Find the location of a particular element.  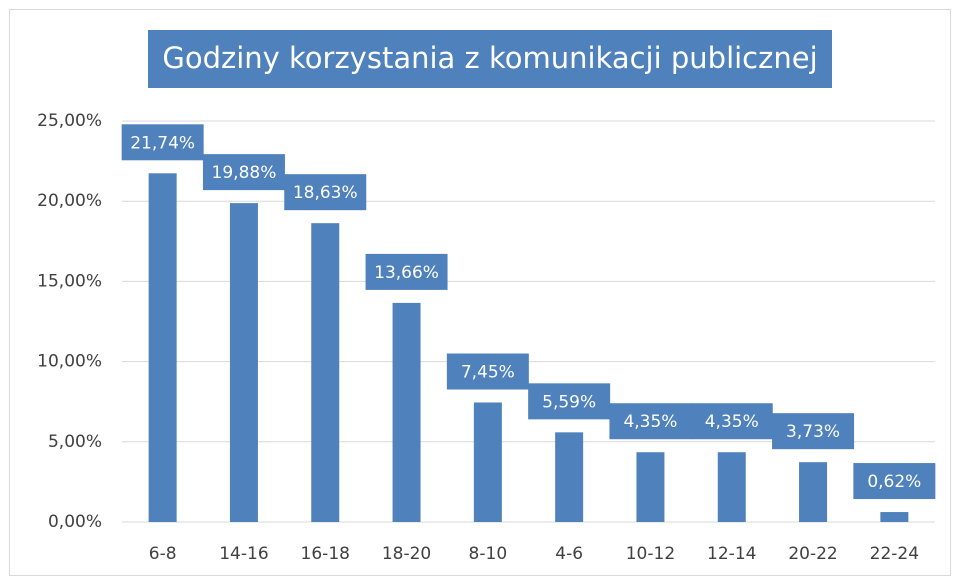

y-tick-label: 5,00% is located at coordinates (75, 442).